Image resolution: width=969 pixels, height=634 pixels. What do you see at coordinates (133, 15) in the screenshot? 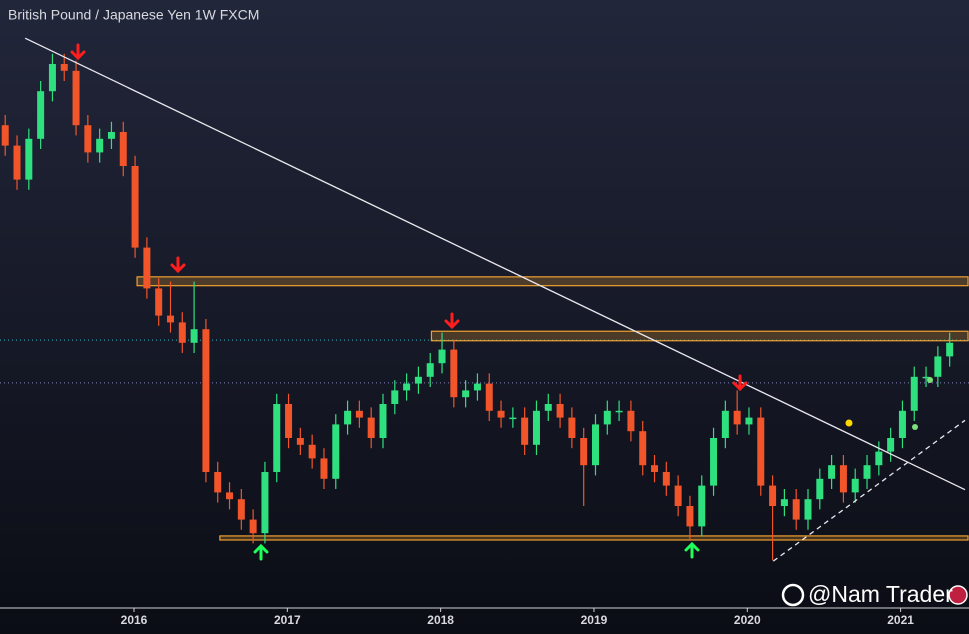
I see `chart-title: British Pound / Japanese Yen 1W FXCM` at bounding box center [133, 15].